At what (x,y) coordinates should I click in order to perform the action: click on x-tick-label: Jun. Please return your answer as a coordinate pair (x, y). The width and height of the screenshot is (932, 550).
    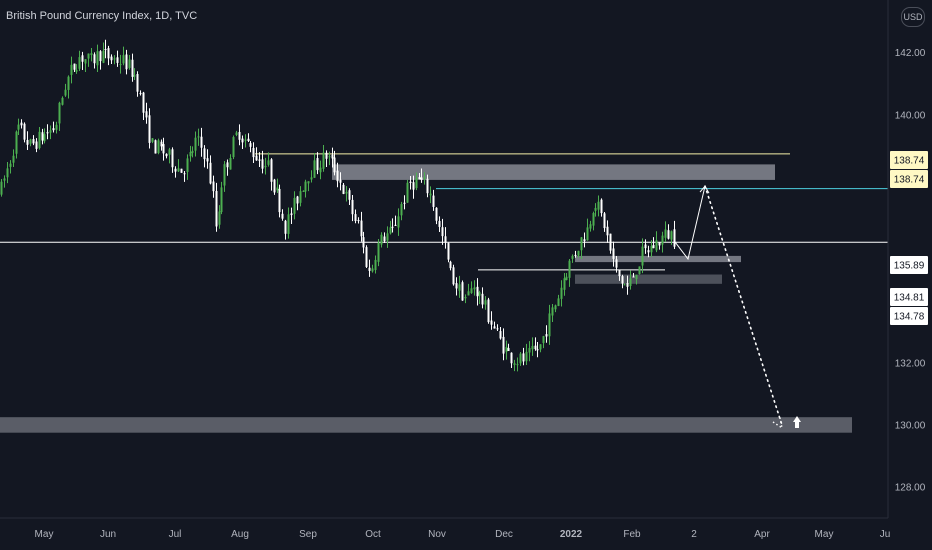
    Looking at the image, I should click on (108, 534).